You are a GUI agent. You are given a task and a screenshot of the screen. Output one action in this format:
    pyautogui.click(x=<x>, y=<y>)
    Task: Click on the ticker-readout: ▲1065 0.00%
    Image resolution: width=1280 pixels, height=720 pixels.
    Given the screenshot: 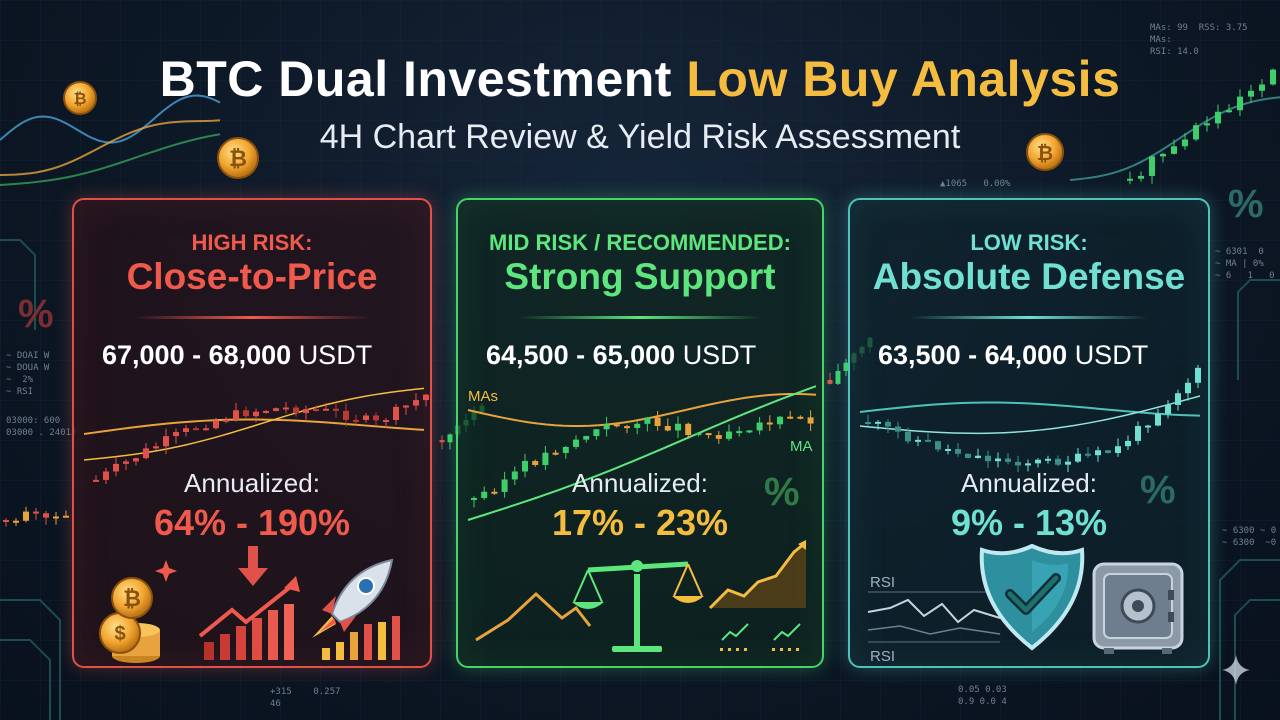 What is the action you would take?
    pyautogui.click(x=975, y=184)
    